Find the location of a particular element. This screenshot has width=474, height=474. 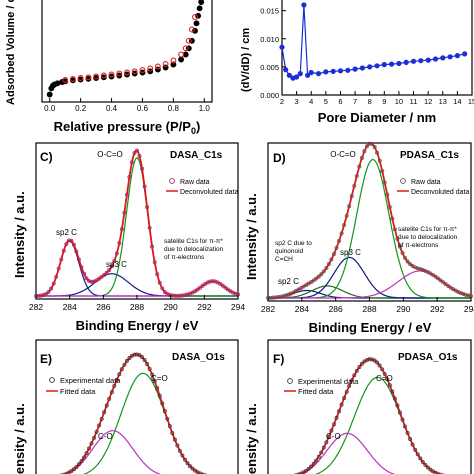

panel-c-legend: Raw data Deconvoluted data is located at coordinates (202, 187).